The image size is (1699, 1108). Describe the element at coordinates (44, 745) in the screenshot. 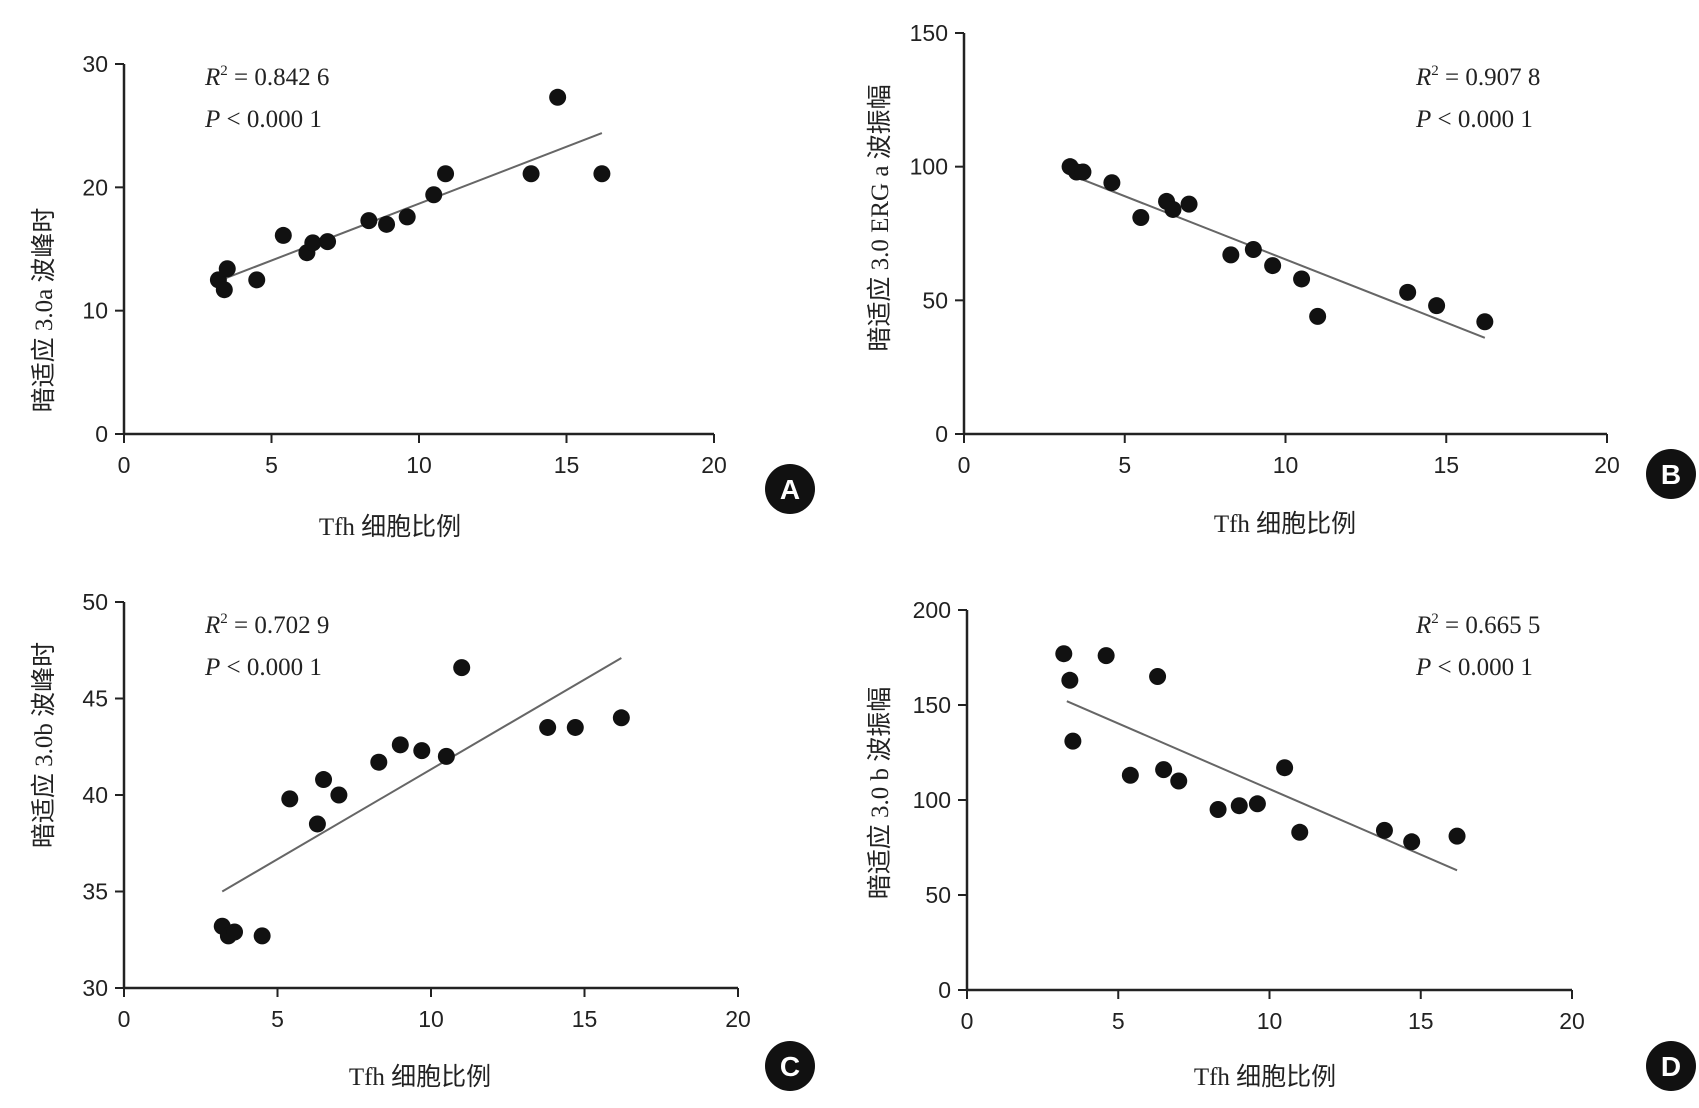

I see `y-axis-title: 暗适应 3.0b 波峰时` at that location.